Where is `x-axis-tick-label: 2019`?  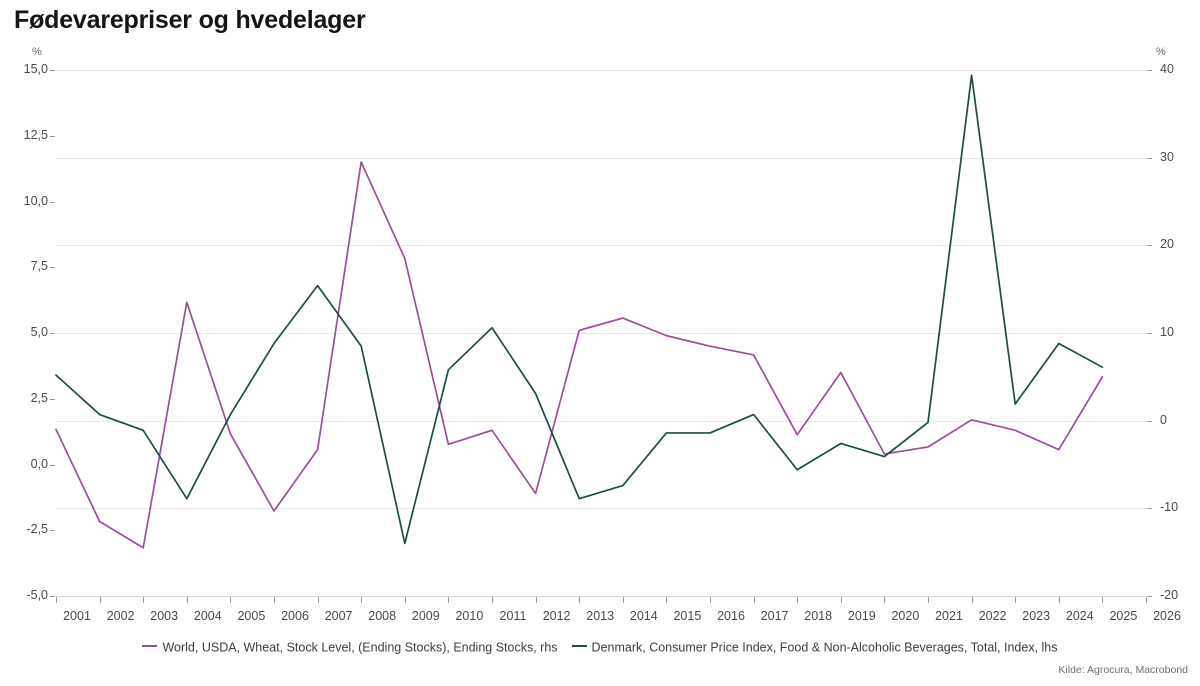 x-axis-tick-label: 2019 is located at coordinates (861, 616).